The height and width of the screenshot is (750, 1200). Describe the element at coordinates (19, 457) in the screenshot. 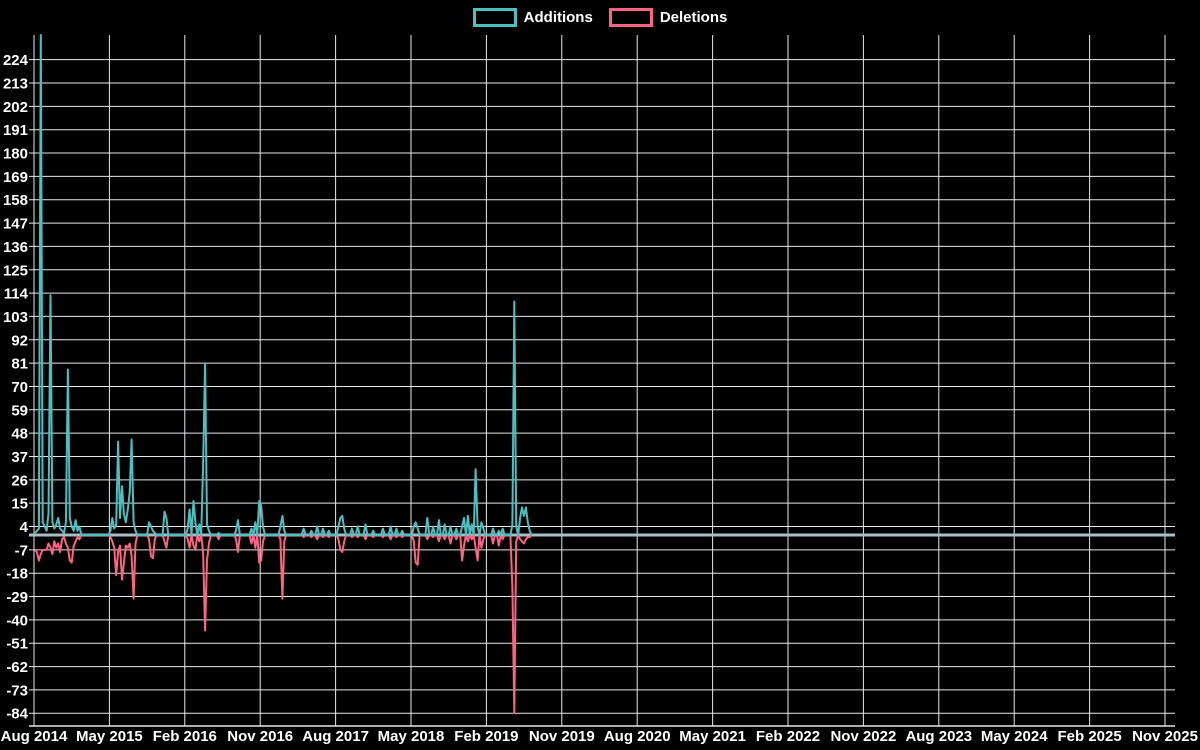

I see `y-tick-label: 37` at that location.